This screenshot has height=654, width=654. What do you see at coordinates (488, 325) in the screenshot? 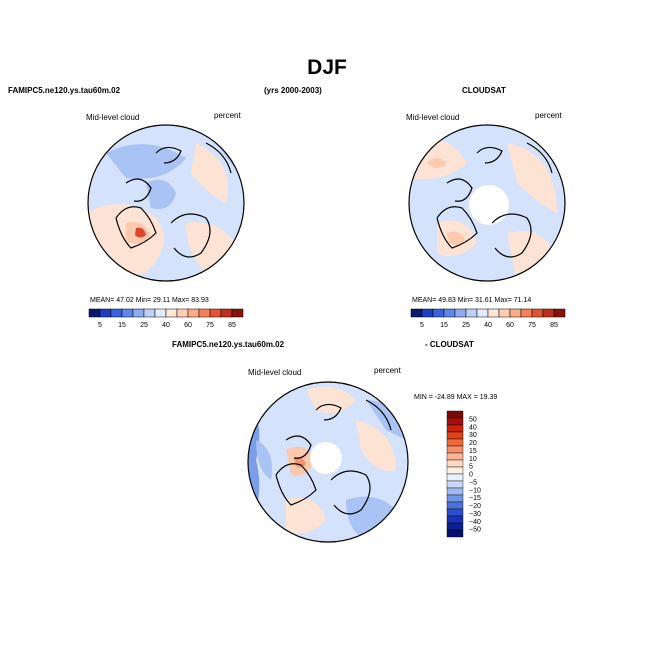
I see `obs-colorbar-label: 40` at bounding box center [488, 325].